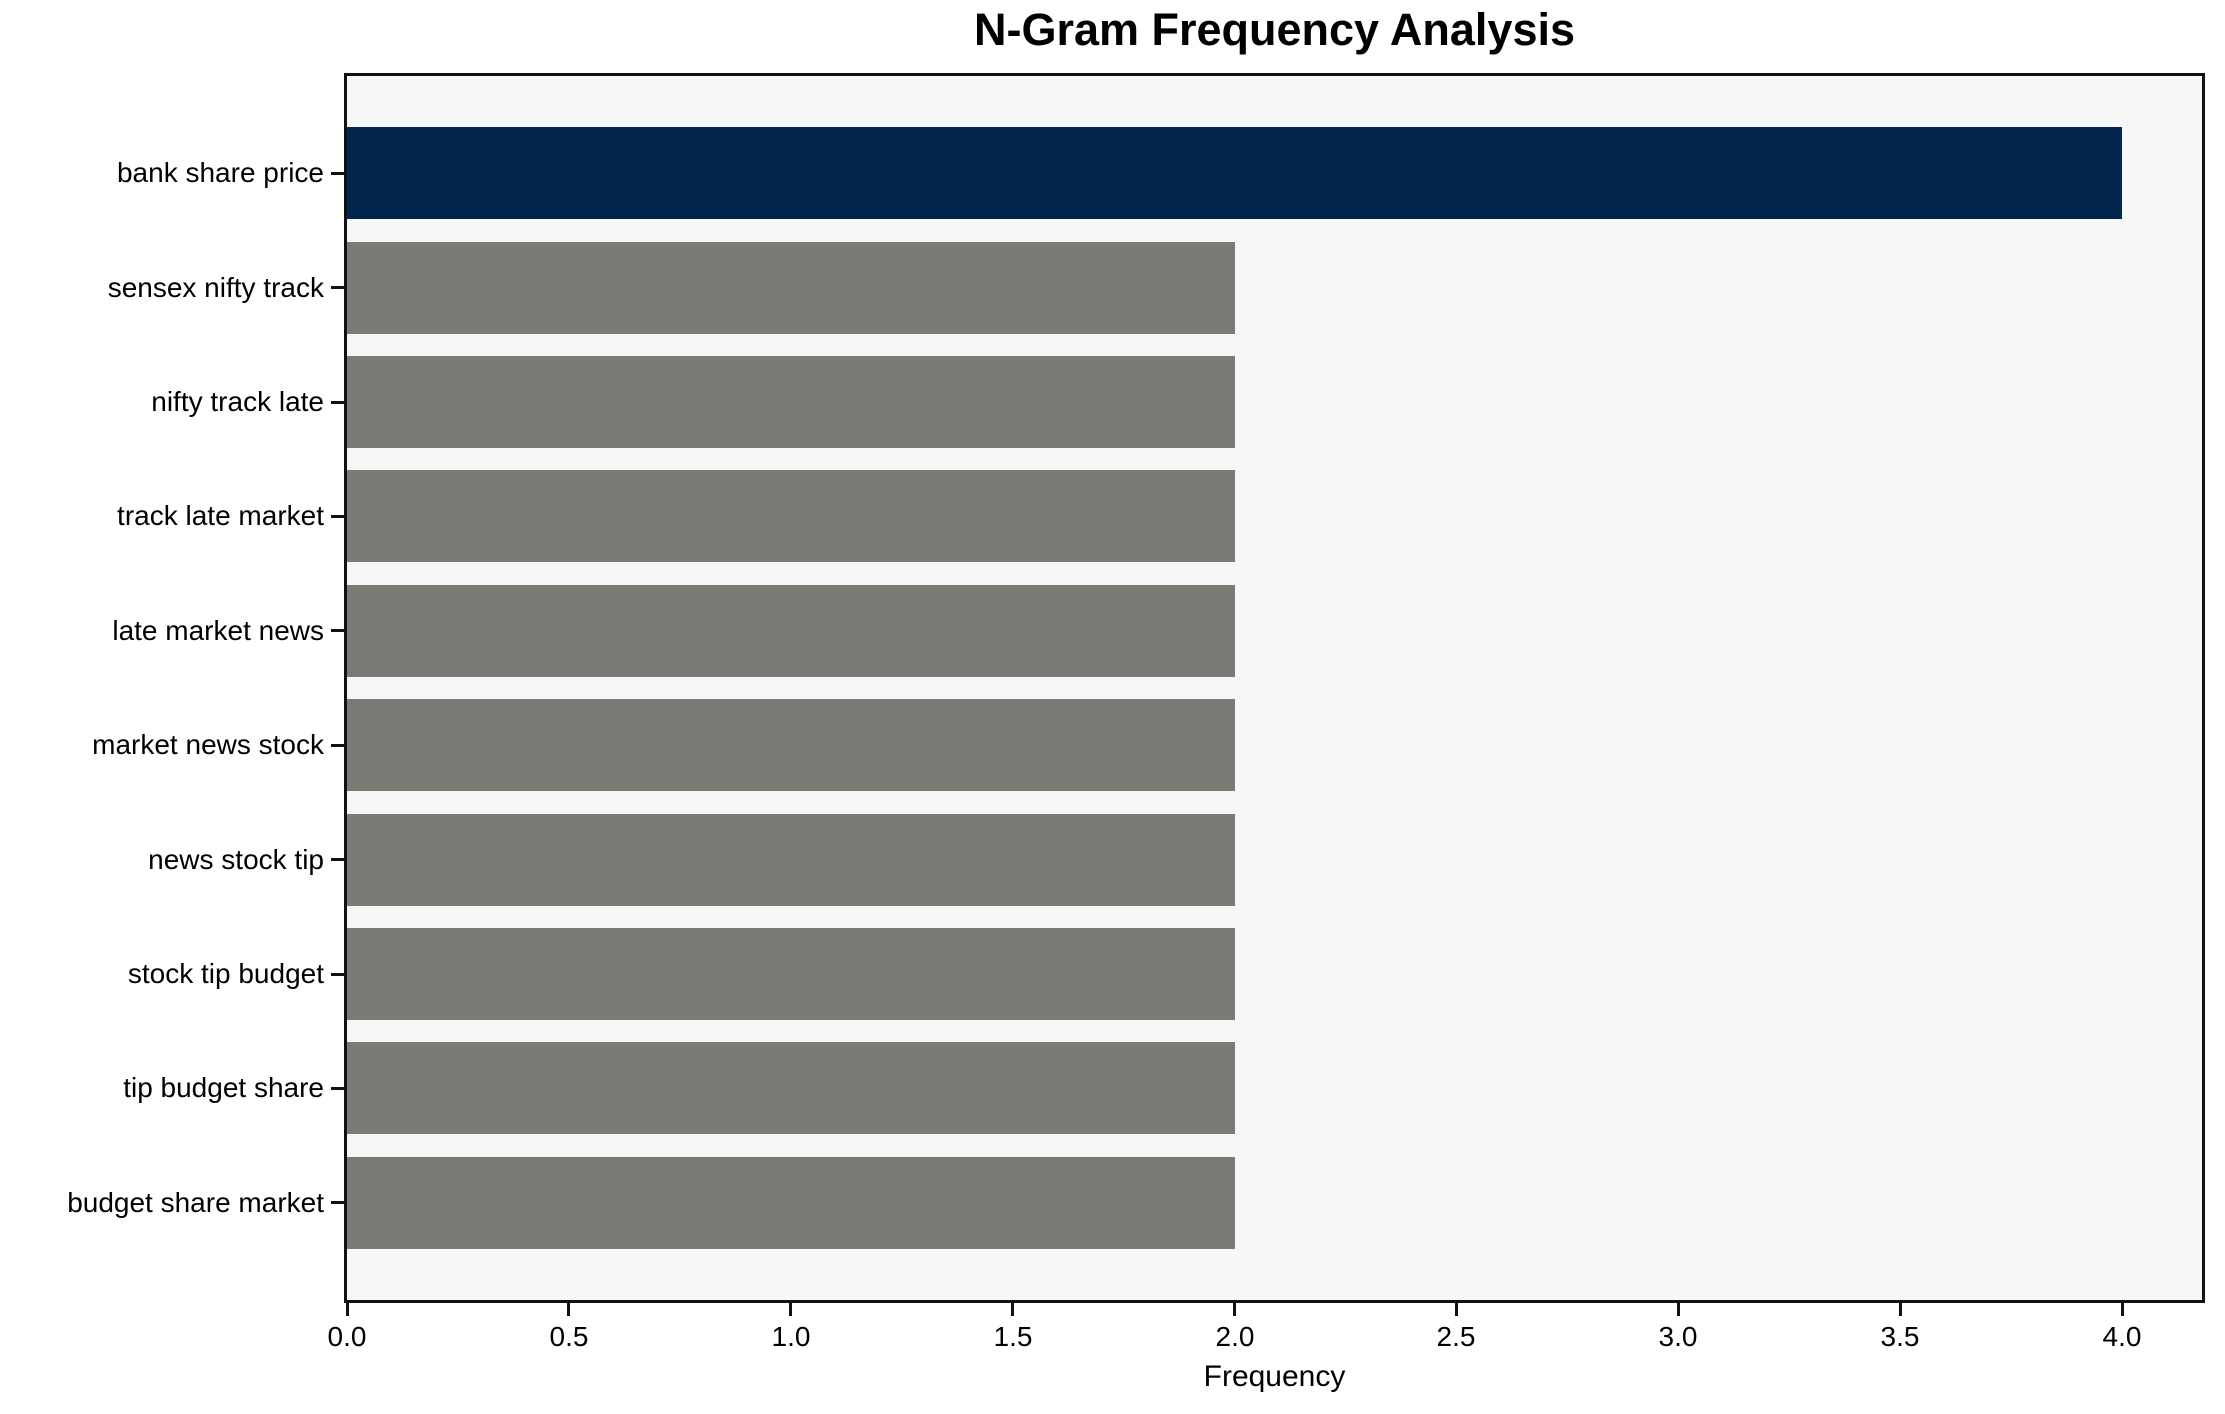 The width and height of the screenshot is (2225, 1414). I want to click on category-label: sensex nifty track, so click(215, 287).